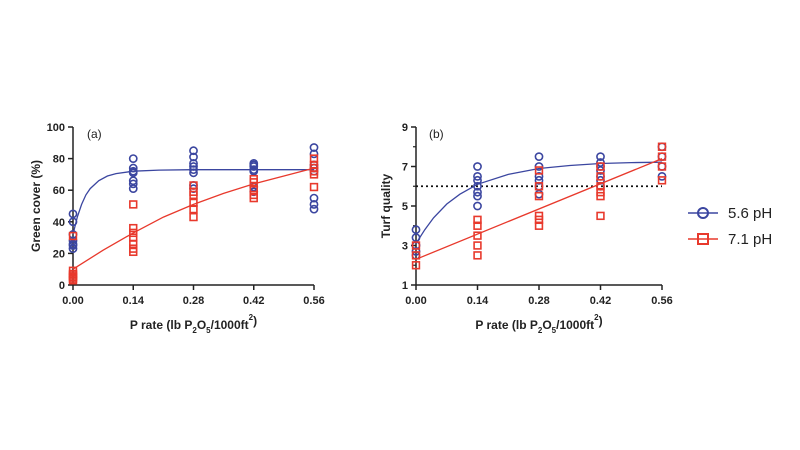 This screenshot has width=800, height=450. What do you see at coordinates (405, 128) in the screenshot?
I see `y-tick-label: 9` at bounding box center [405, 128].